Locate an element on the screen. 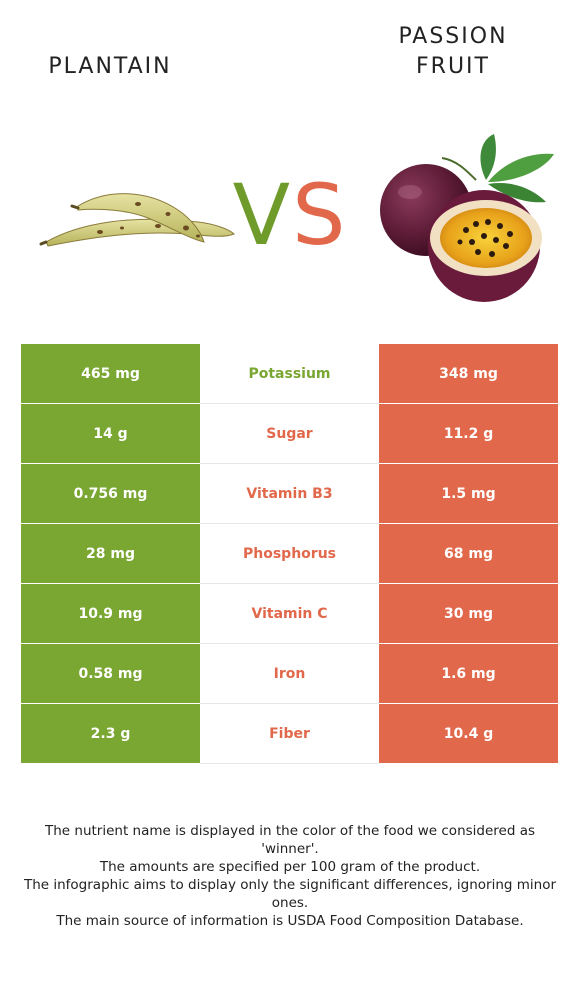 The width and height of the screenshot is (580, 994). nutrient-name: Sugar is located at coordinates (289, 433).